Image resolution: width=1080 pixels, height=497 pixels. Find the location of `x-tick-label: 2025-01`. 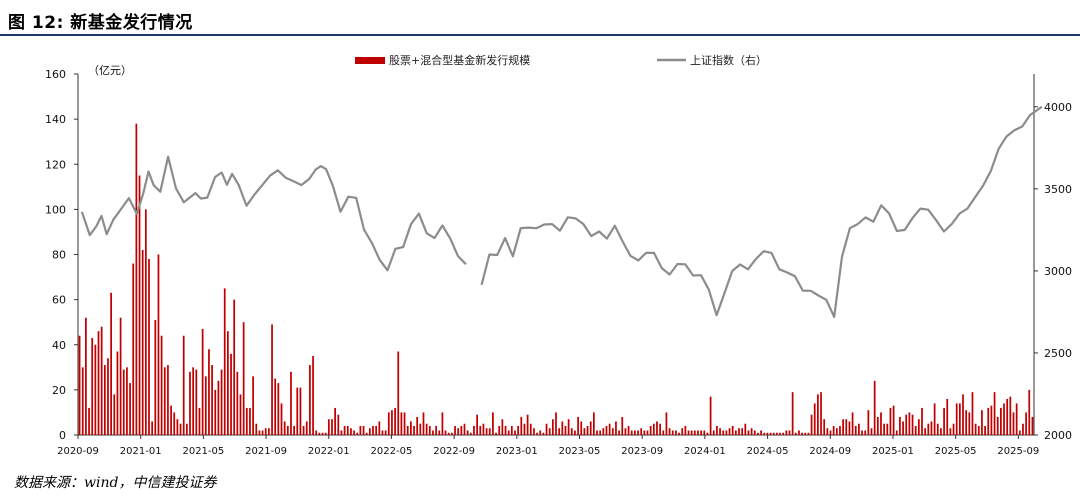

x-tick-label: 2025-01 is located at coordinates (893, 451).